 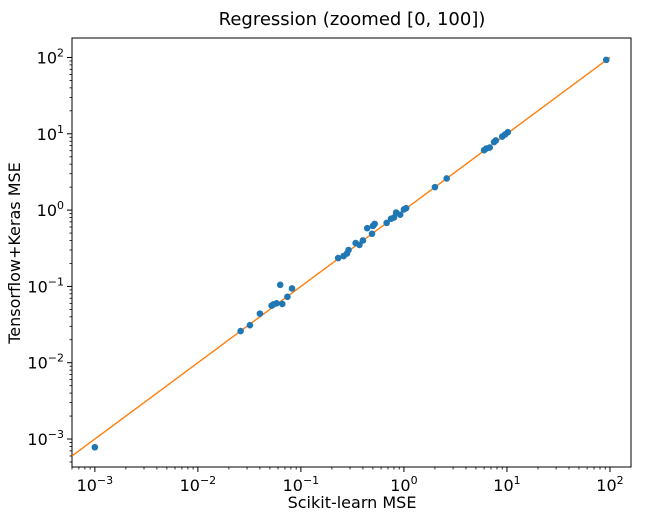 What do you see at coordinates (50, 133) in the screenshot?
I see `y-tick-label: 10¹` at bounding box center [50, 133].